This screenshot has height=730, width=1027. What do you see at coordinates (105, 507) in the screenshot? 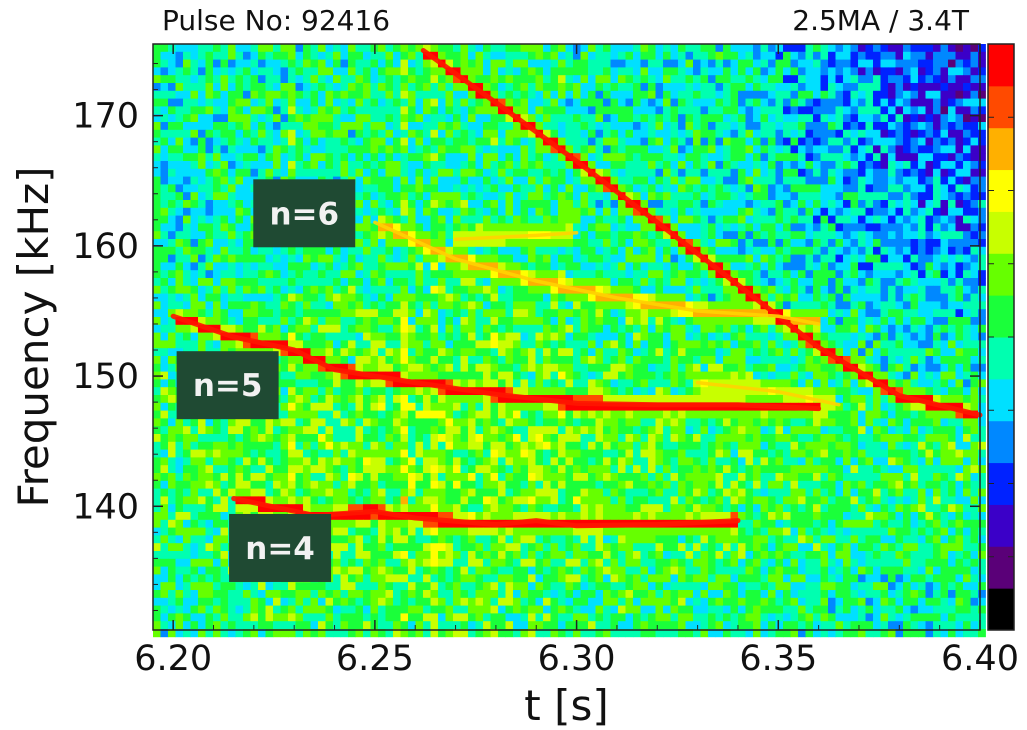
I see `y-tick-label: 140` at bounding box center [105, 507].